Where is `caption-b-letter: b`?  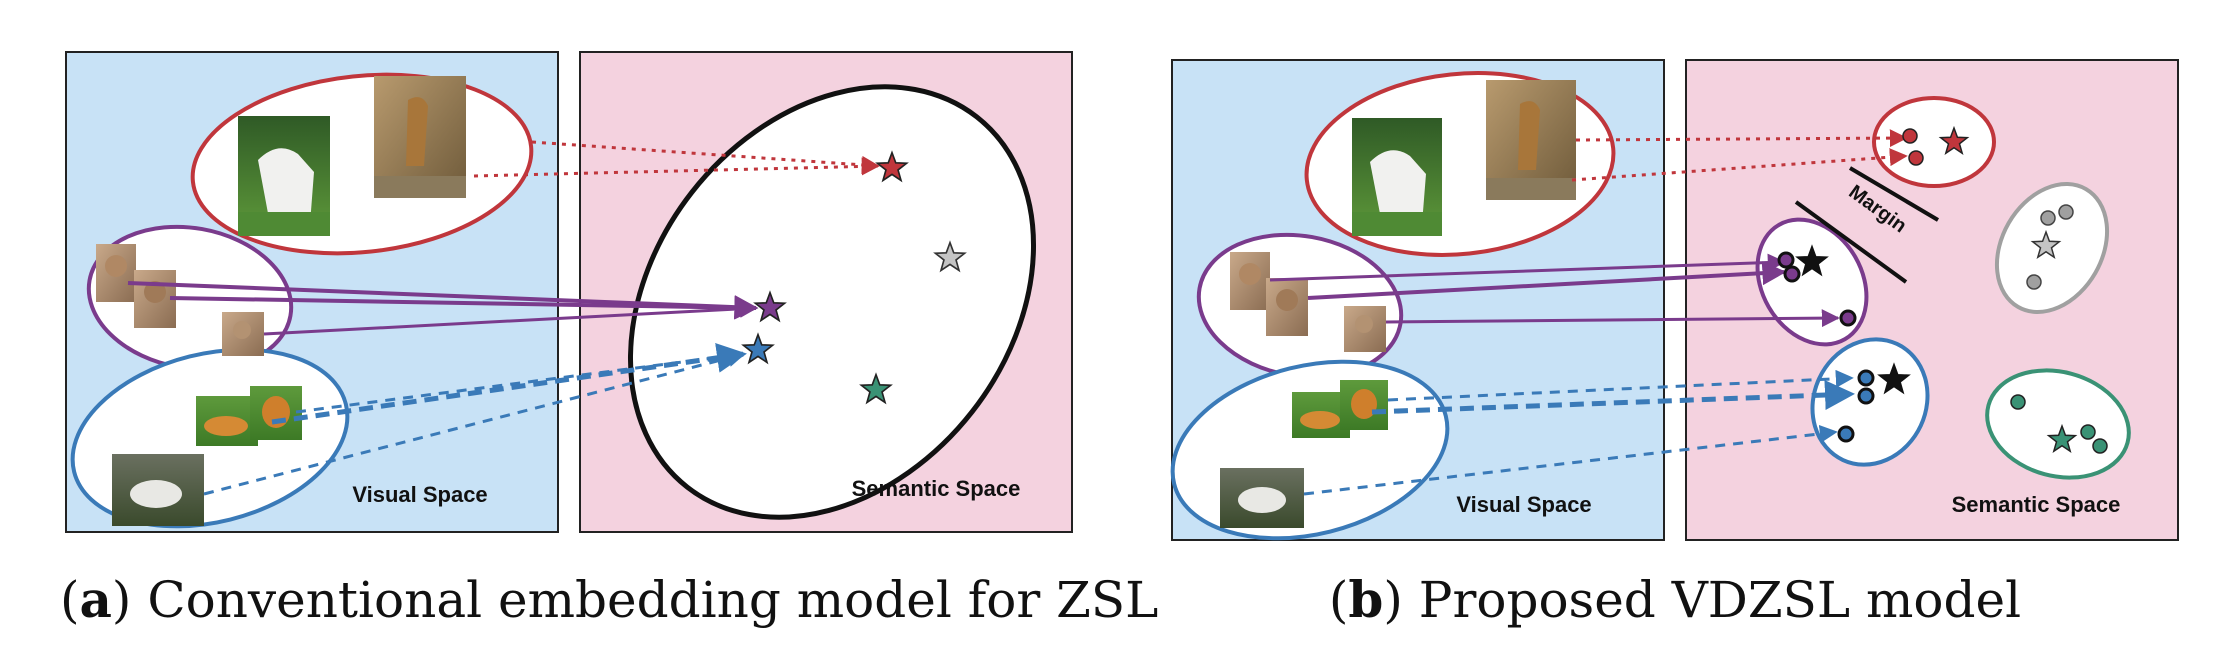 caption-b-letter: b is located at coordinates (1366, 599).